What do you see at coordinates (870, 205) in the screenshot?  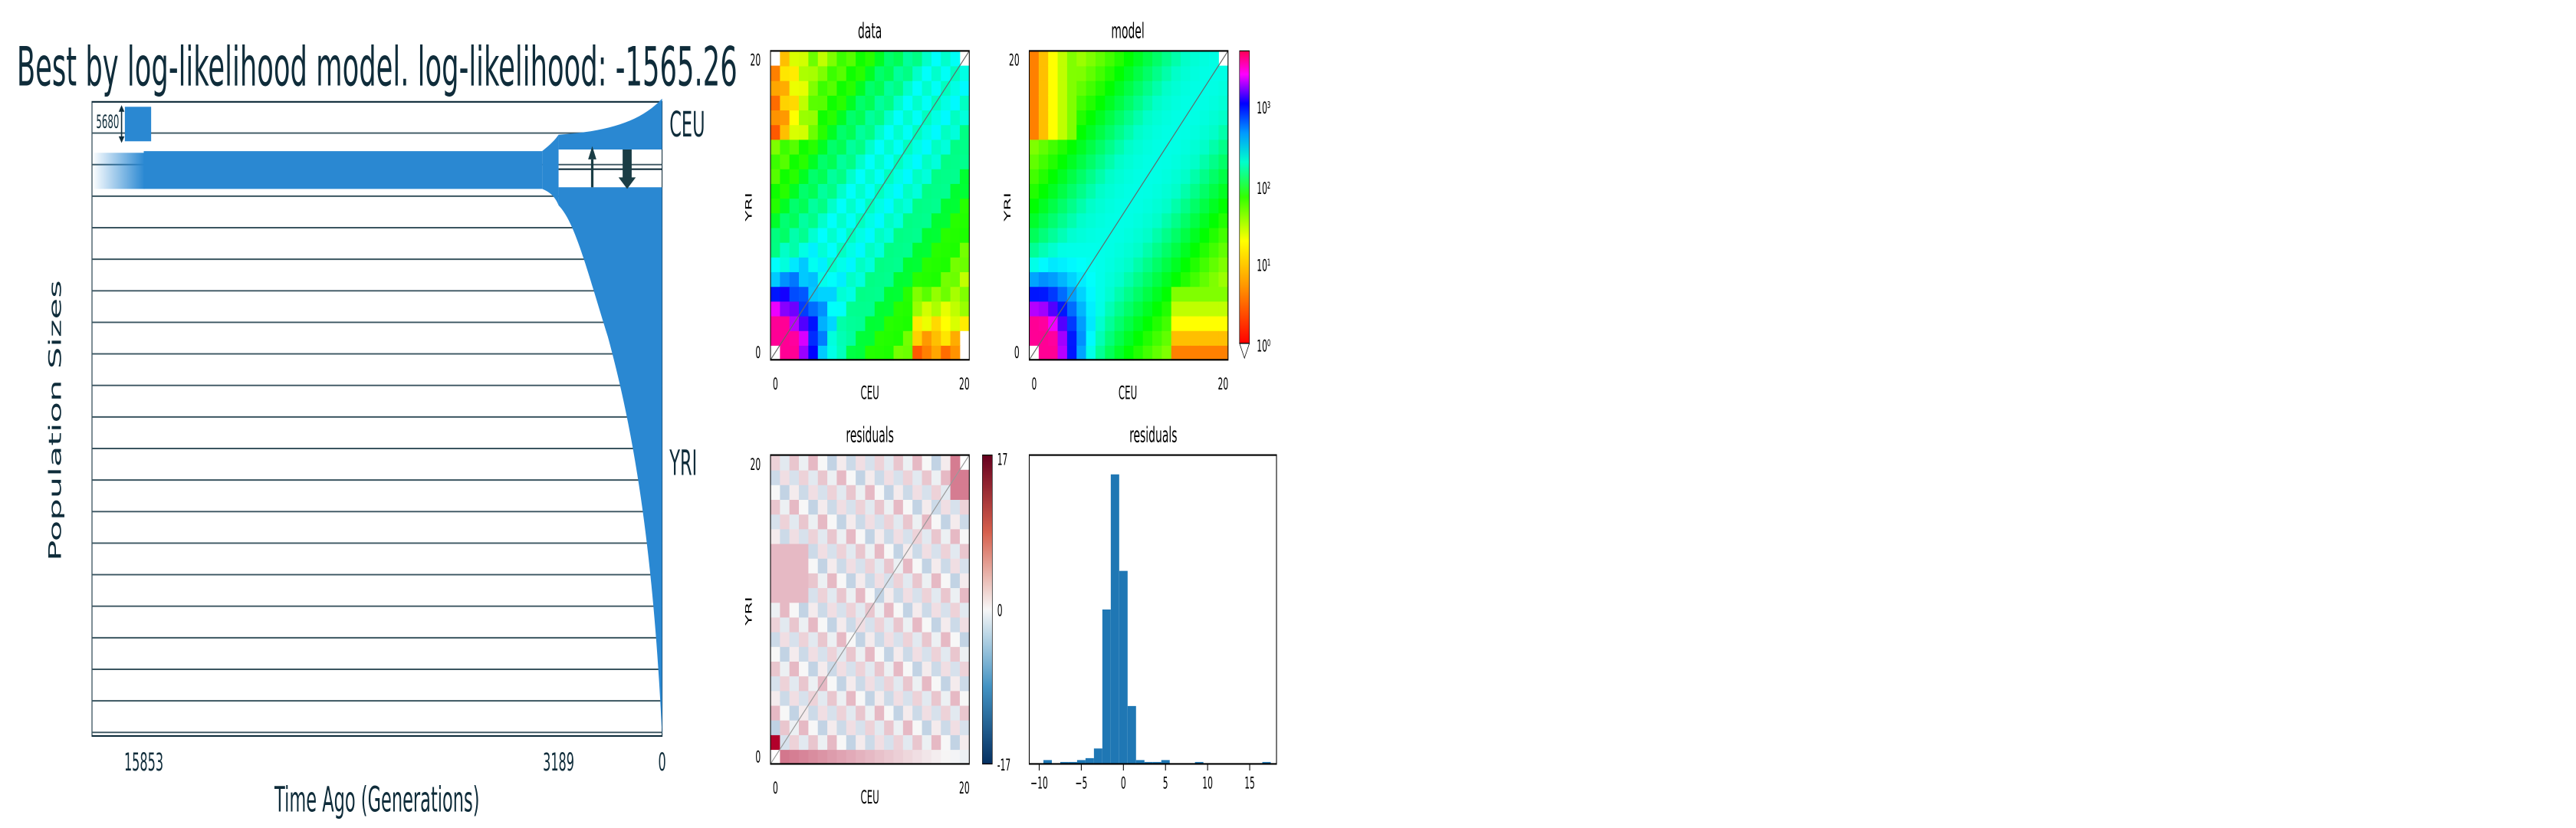 I see `data-diagonal` at bounding box center [870, 205].